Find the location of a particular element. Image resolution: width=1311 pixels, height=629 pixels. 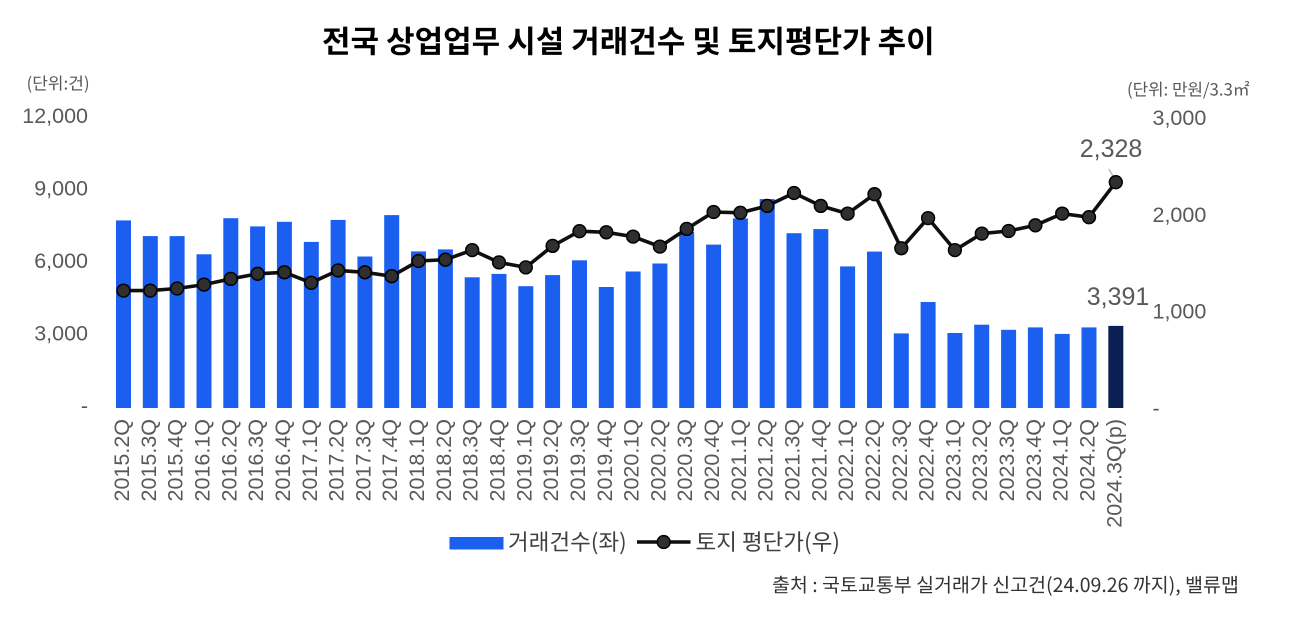

svg-text: 2021.4Q is located at coordinates (819, 460).